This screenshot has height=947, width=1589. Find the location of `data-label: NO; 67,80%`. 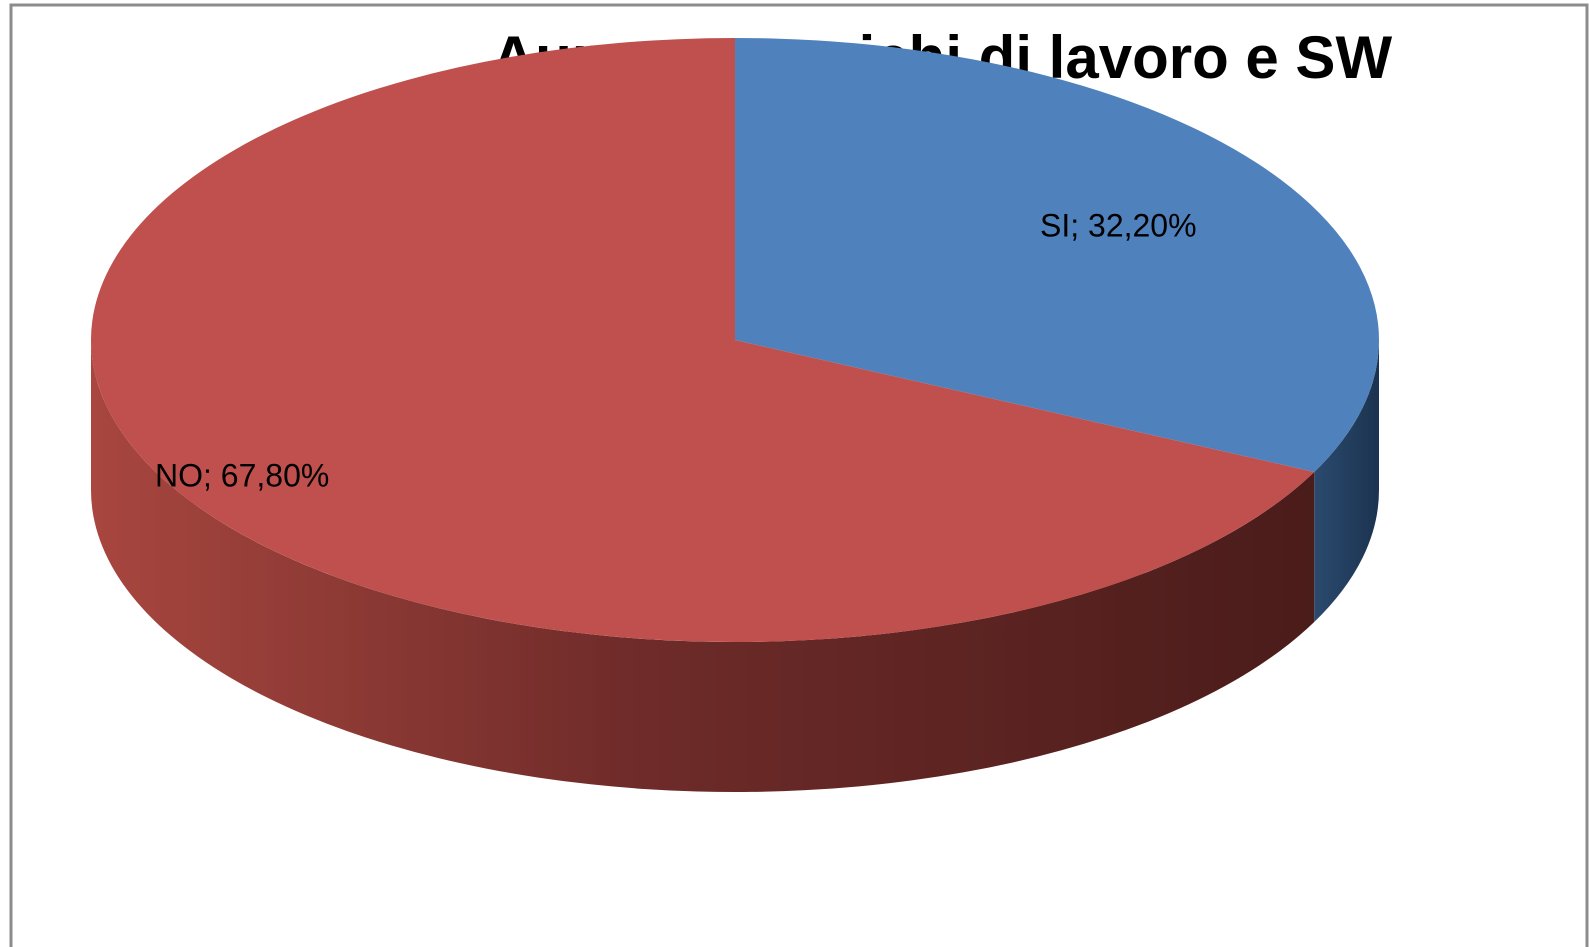

data-label: NO; 67,80% is located at coordinates (242, 475).